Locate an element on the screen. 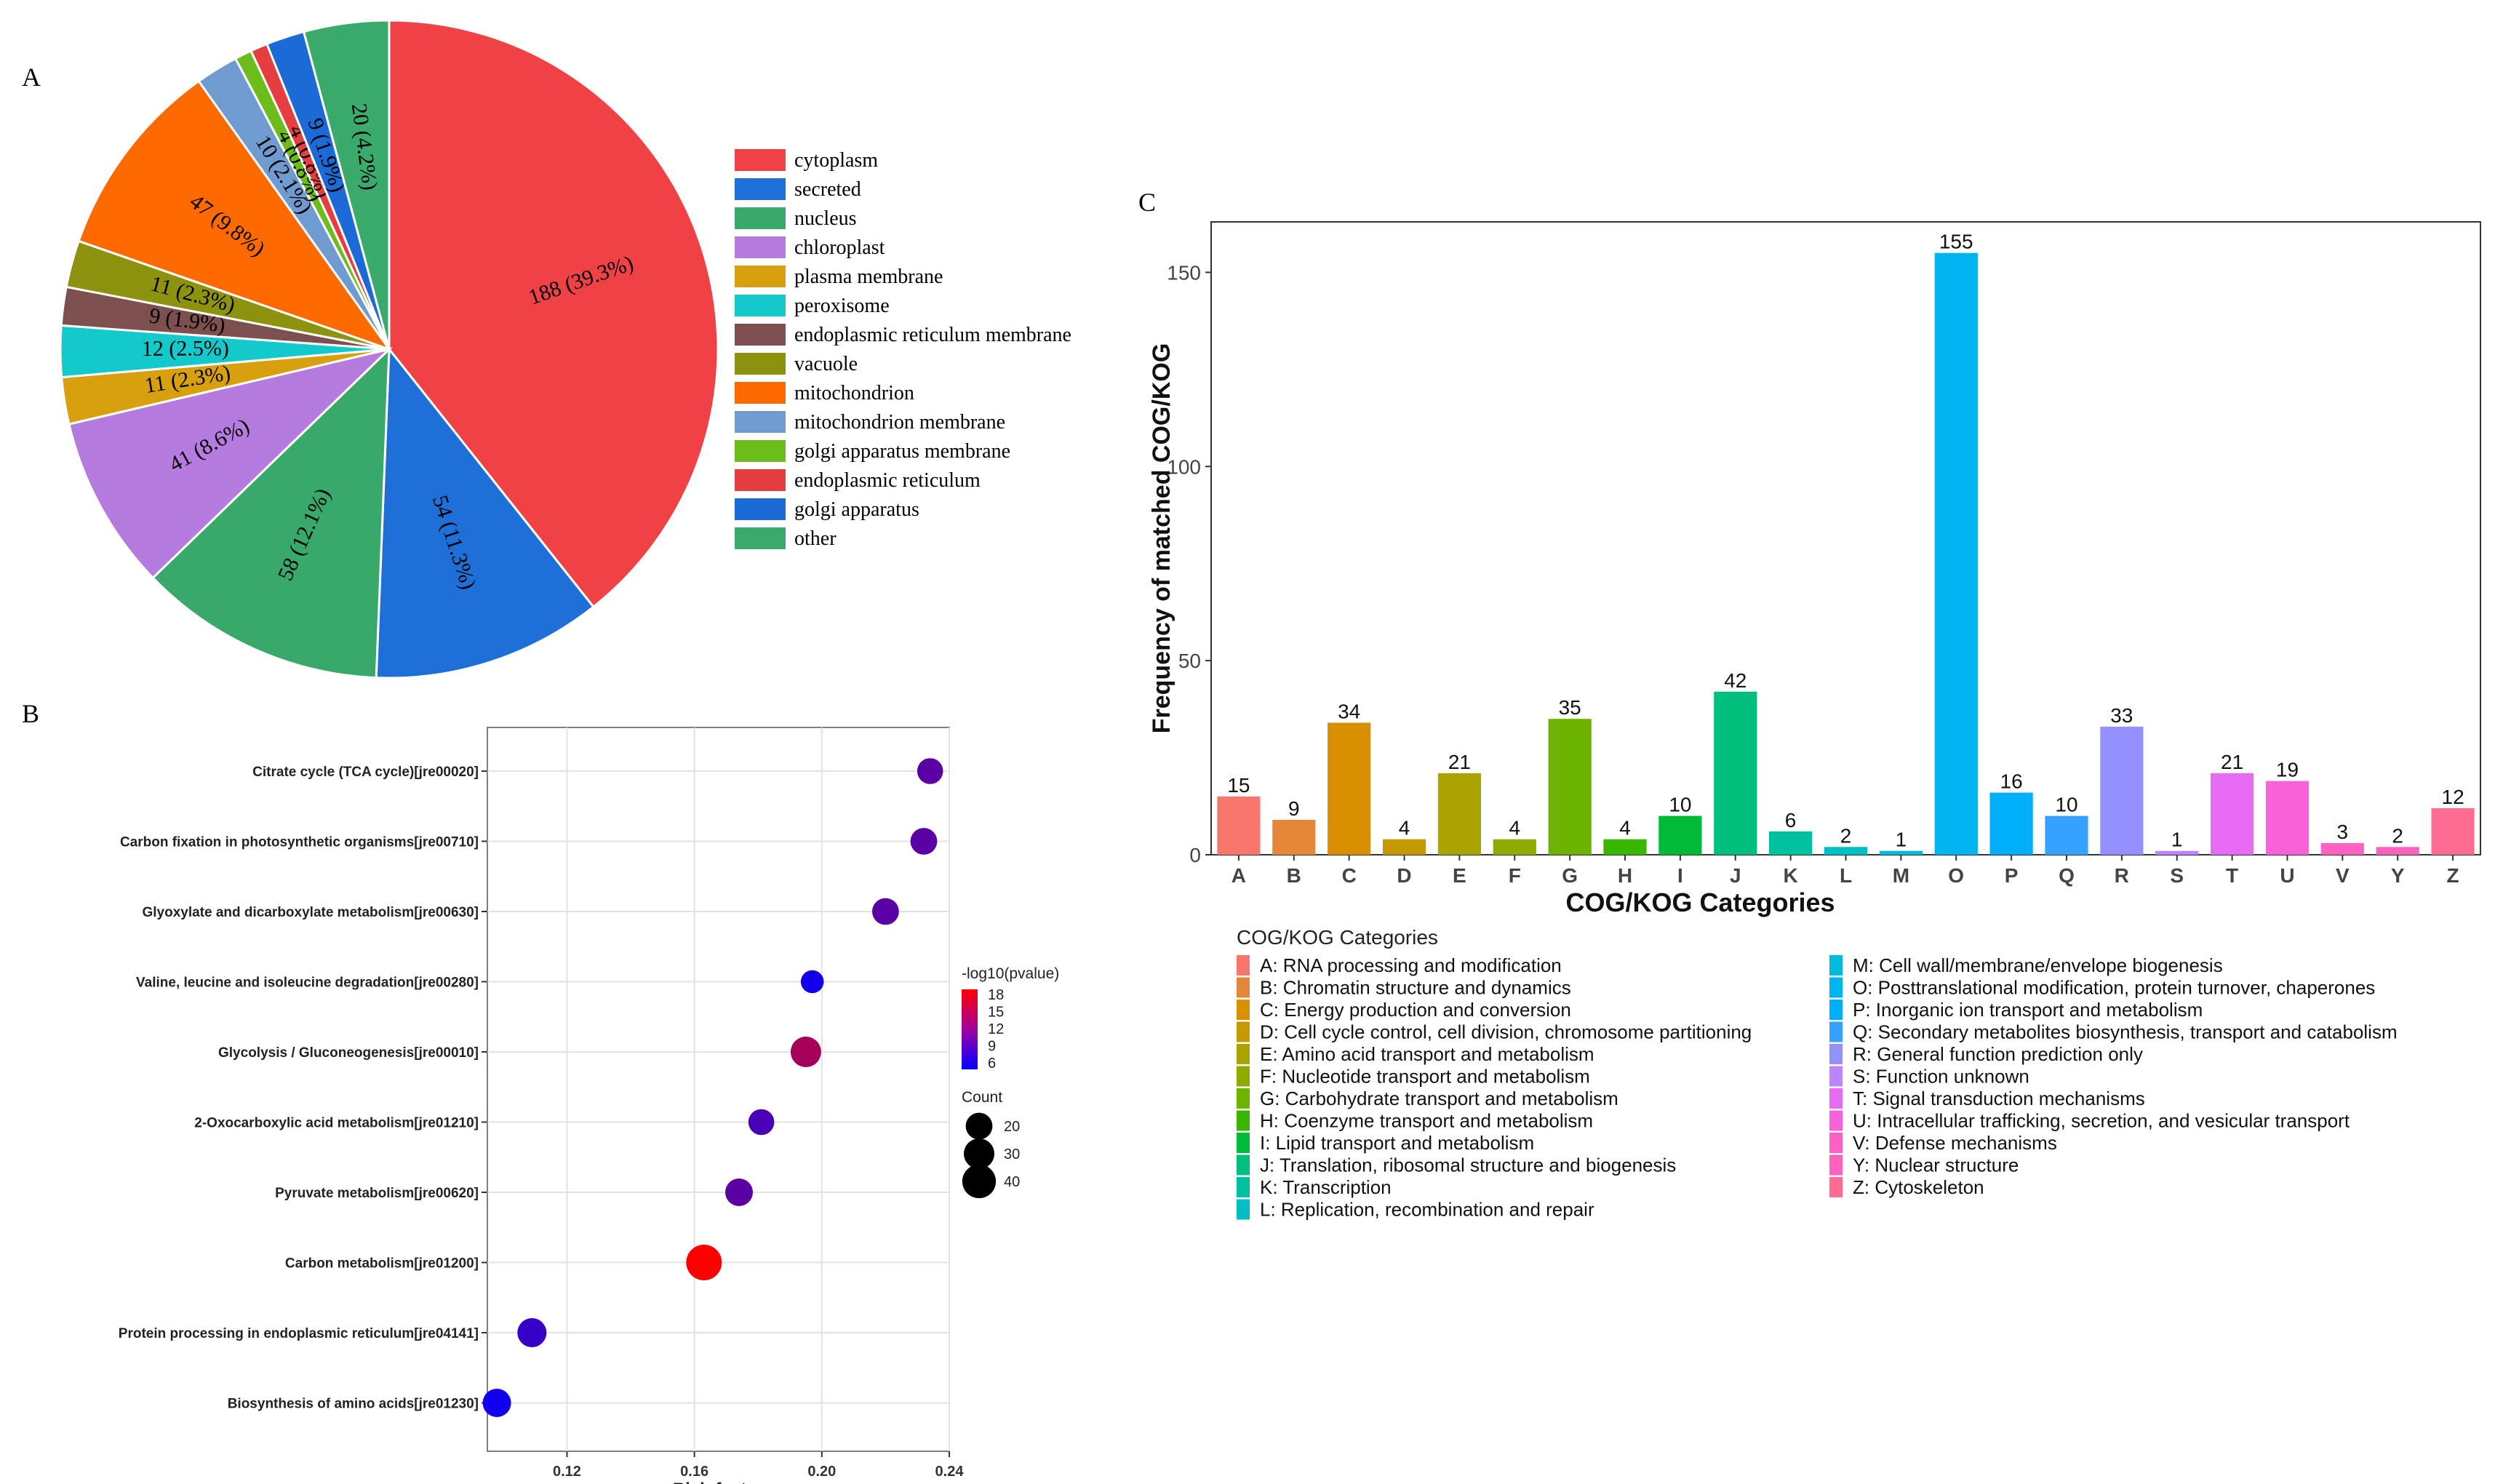 The image size is (2495, 1484). cog-legend-label: E: Amino acid transport and metabolism is located at coordinates (1427, 1054).